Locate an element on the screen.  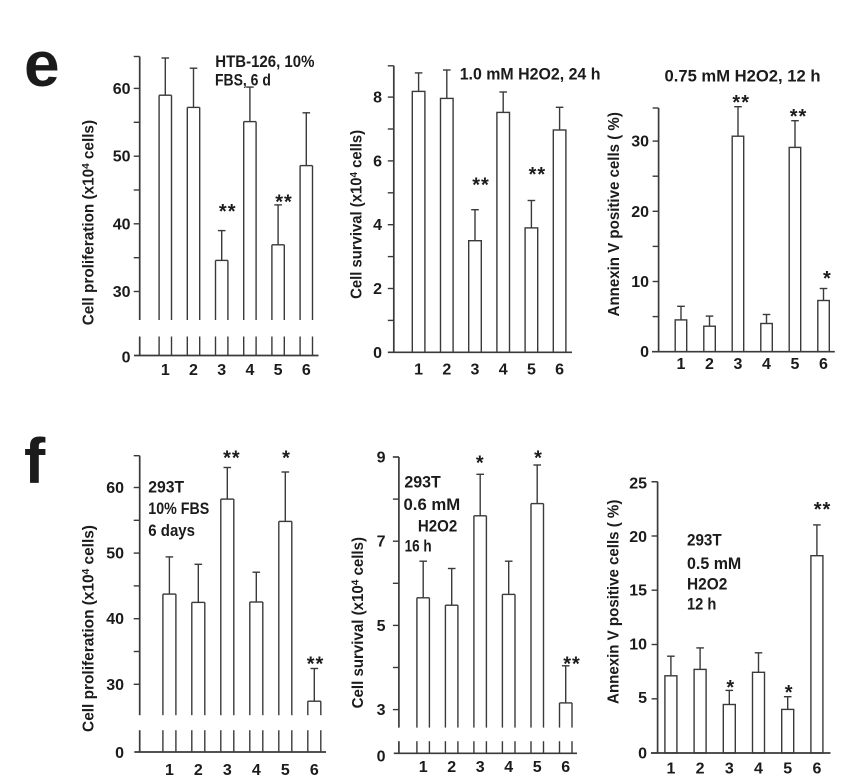
svg-text: 0.75 mM H2O2, 12 h is located at coordinates (743, 75).